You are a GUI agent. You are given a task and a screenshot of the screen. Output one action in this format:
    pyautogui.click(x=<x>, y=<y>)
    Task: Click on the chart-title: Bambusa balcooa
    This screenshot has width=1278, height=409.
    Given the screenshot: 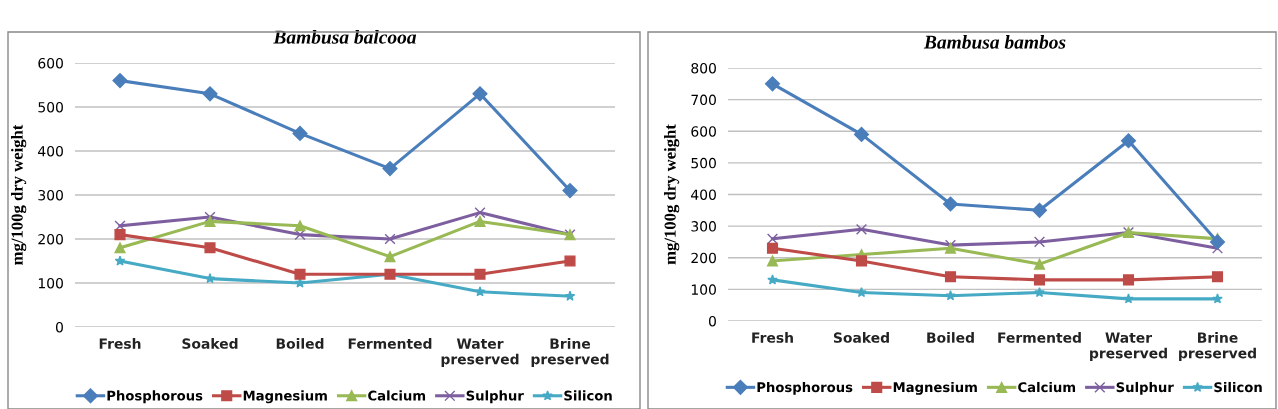 What is the action you would take?
    pyautogui.click(x=345, y=37)
    